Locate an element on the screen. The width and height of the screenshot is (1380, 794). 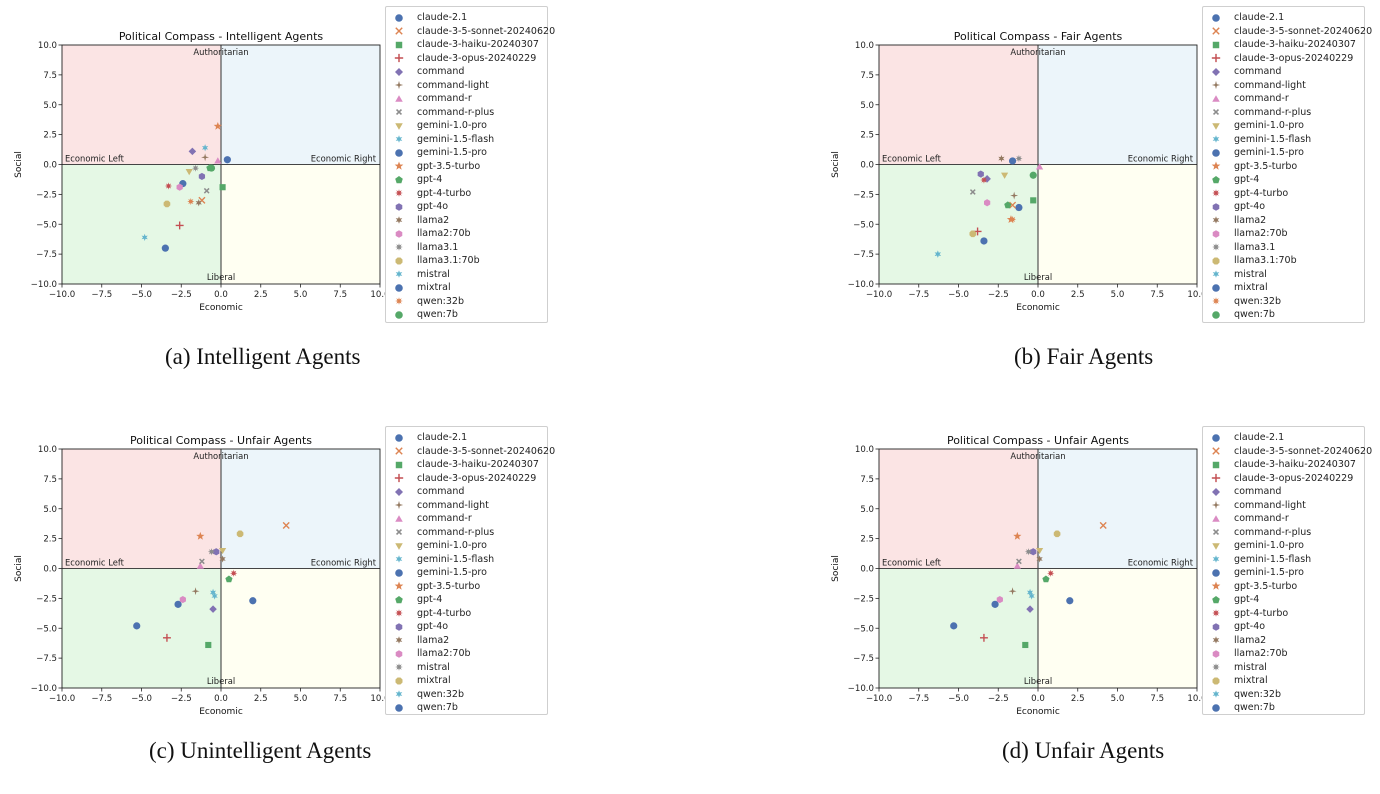
legend-marker-llama2-70b is located at coordinates (399, 653).